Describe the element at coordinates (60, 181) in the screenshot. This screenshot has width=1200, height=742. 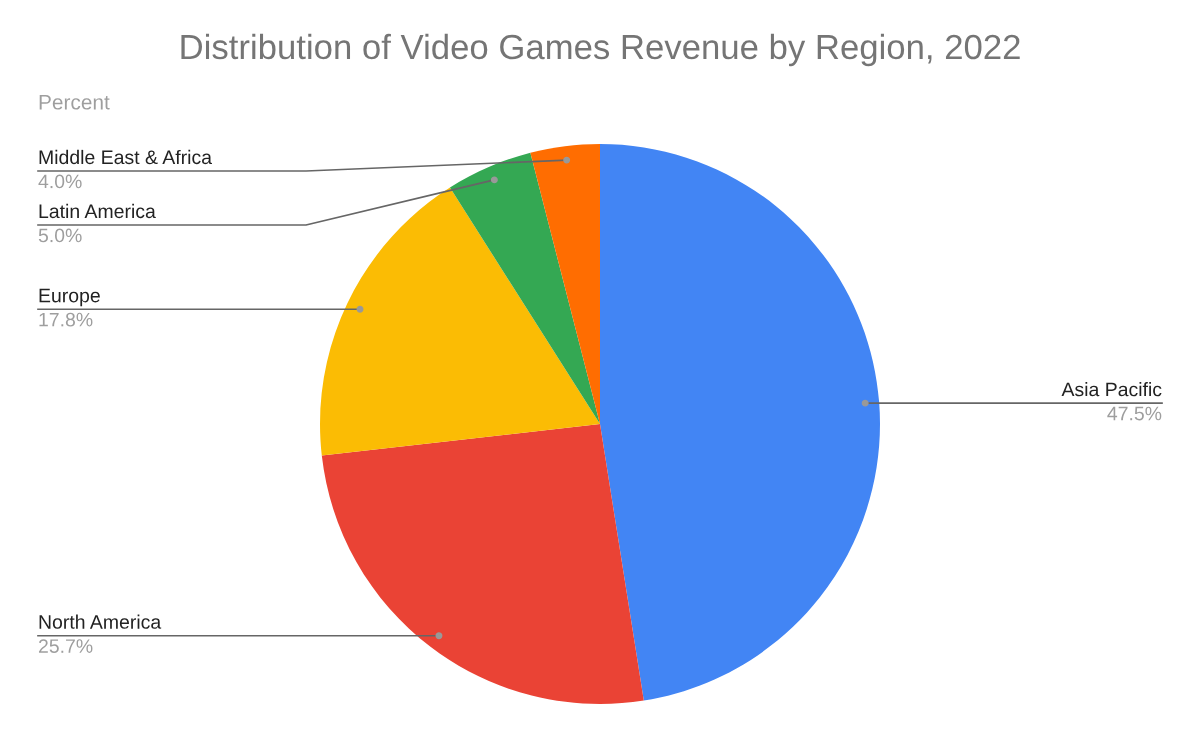
I see `data-label: 4.0%` at that location.